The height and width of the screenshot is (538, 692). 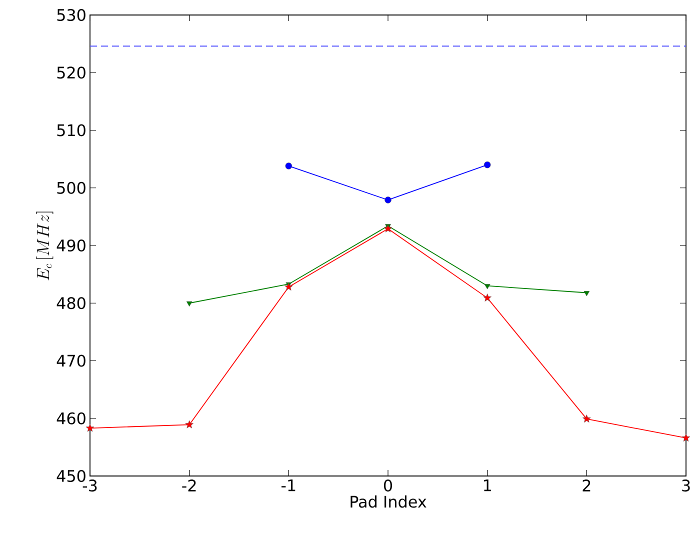 I want to click on y-tick-label: 450, so click(x=71, y=476).